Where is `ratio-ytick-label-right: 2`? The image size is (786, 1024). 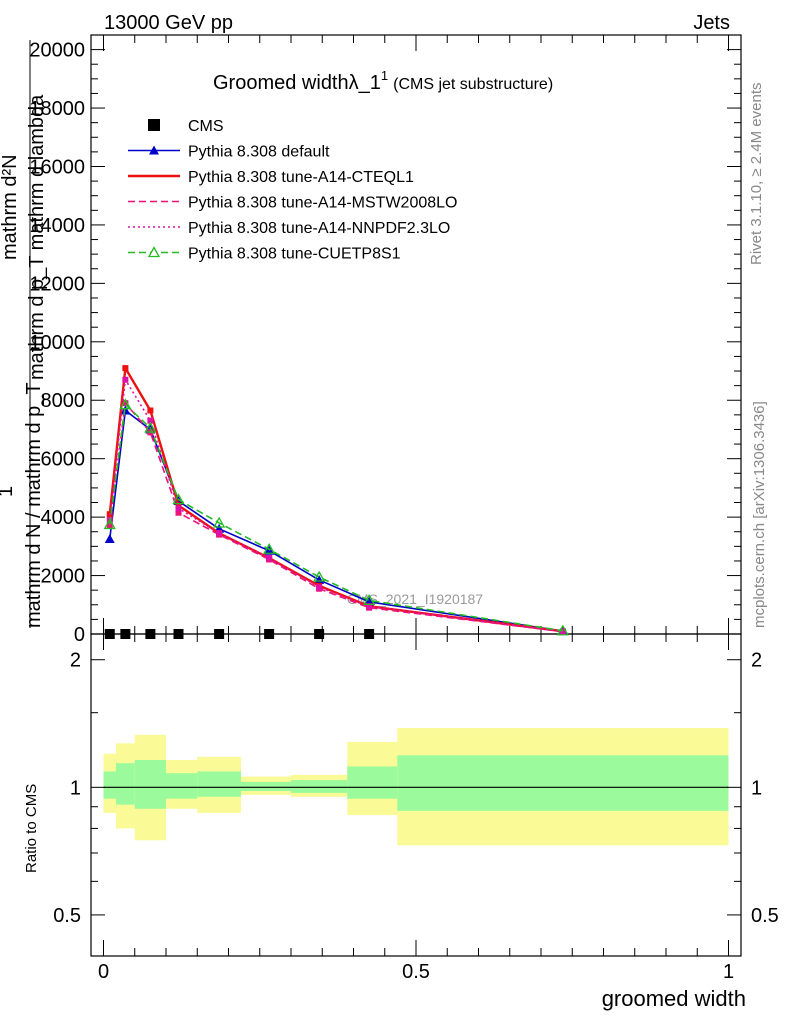 ratio-ytick-label-right: 2 is located at coordinates (756, 661).